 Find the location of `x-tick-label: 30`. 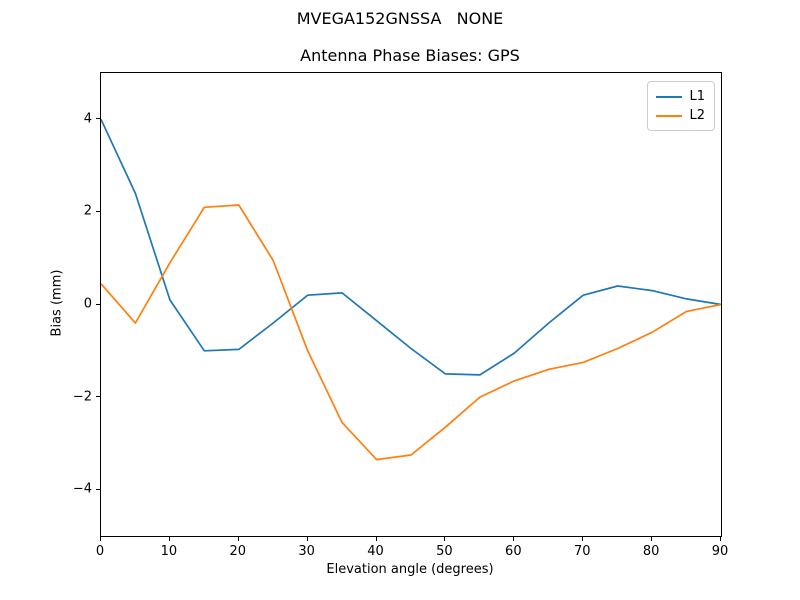

x-tick-label: 30 is located at coordinates (306, 551).